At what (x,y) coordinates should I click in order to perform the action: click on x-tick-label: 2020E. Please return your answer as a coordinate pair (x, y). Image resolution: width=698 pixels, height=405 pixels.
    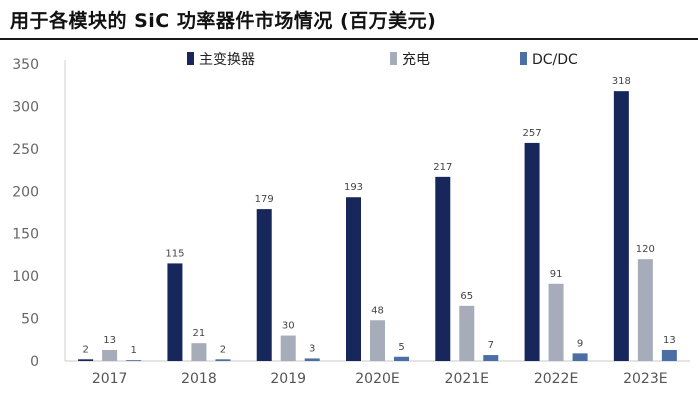
    Looking at the image, I should click on (377, 379).